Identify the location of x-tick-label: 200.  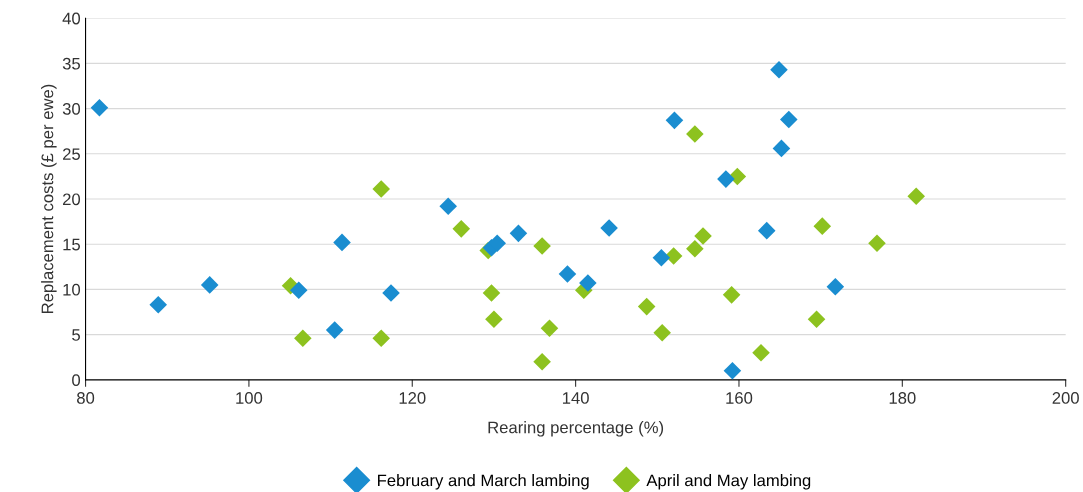
(1065, 398).